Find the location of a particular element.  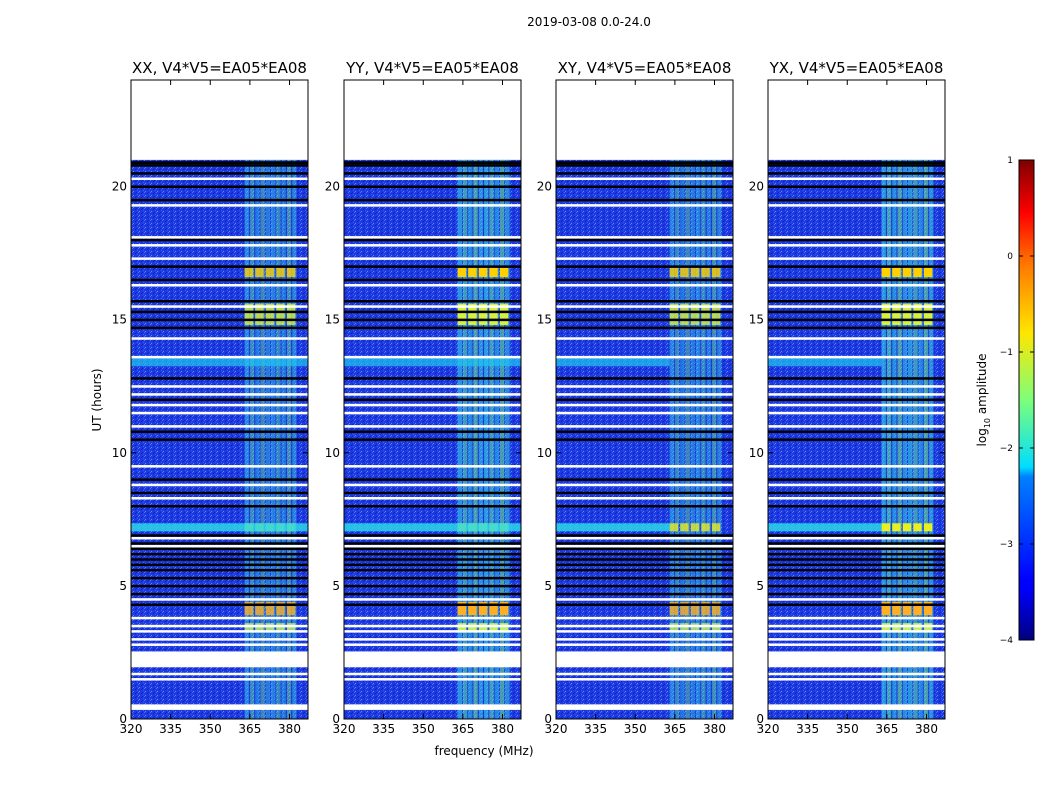

colorbar-tick-label: −1 is located at coordinates (1006, 353).